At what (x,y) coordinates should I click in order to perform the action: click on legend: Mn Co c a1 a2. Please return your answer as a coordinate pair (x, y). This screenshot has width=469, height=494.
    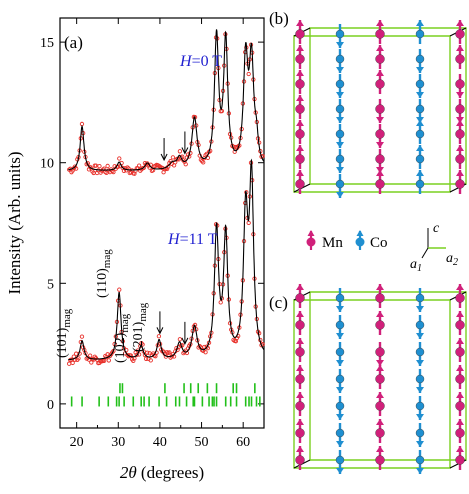
    Looking at the image, I should click on (382, 247).